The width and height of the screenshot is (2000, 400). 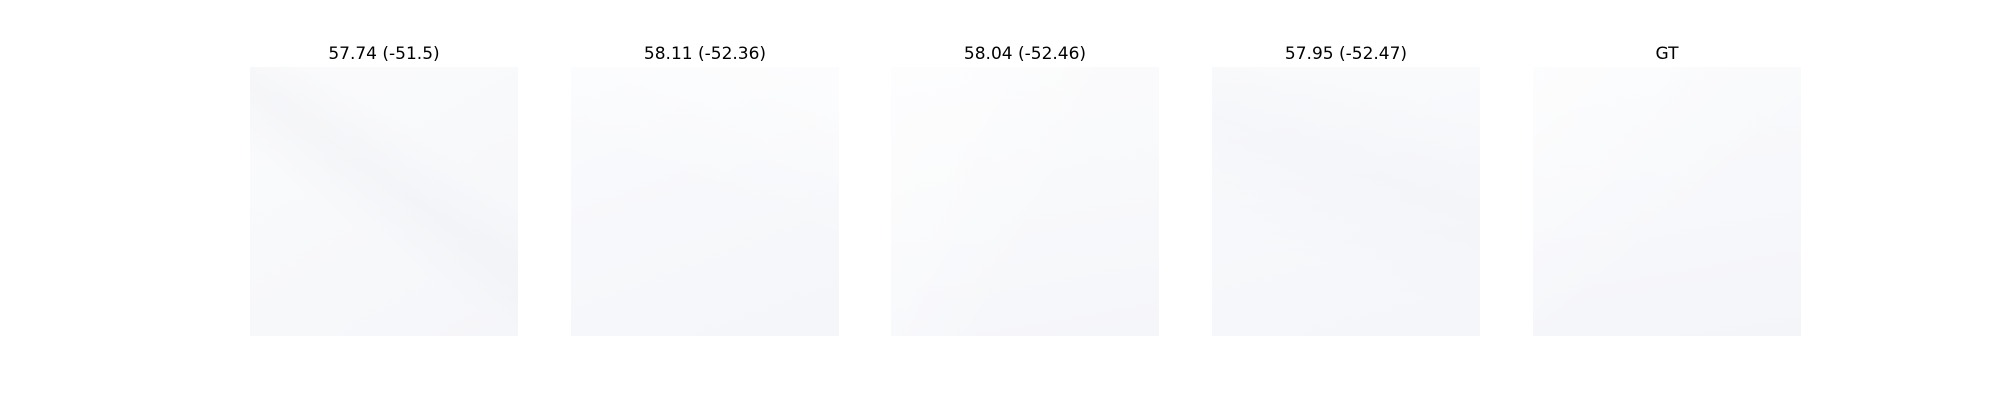 What do you see at coordinates (1346, 54) in the screenshot?
I see `panel-title: 57.95 (-52.47)` at bounding box center [1346, 54].